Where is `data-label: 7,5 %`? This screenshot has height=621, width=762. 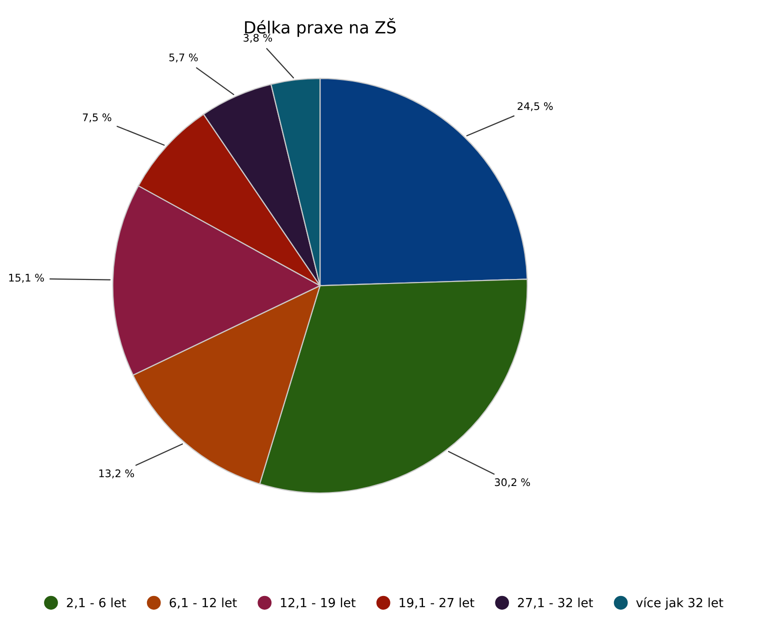
data-label: 7,5 % is located at coordinates (97, 117).